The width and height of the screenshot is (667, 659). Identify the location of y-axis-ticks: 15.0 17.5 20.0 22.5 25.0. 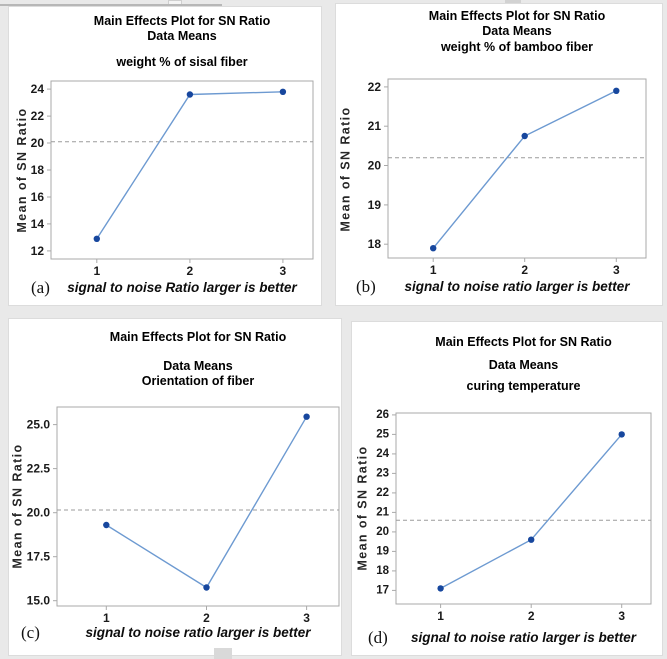
(42, 513).